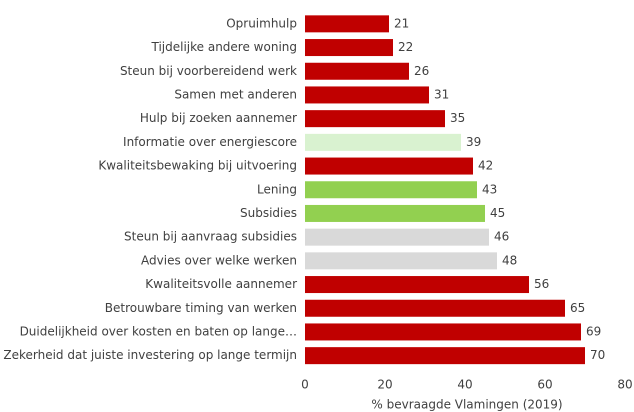 This screenshot has width=634, height=412. Describe the element at coordinates (305, 385) in the screenshot. I see `x-tick-label: 0` at that location.